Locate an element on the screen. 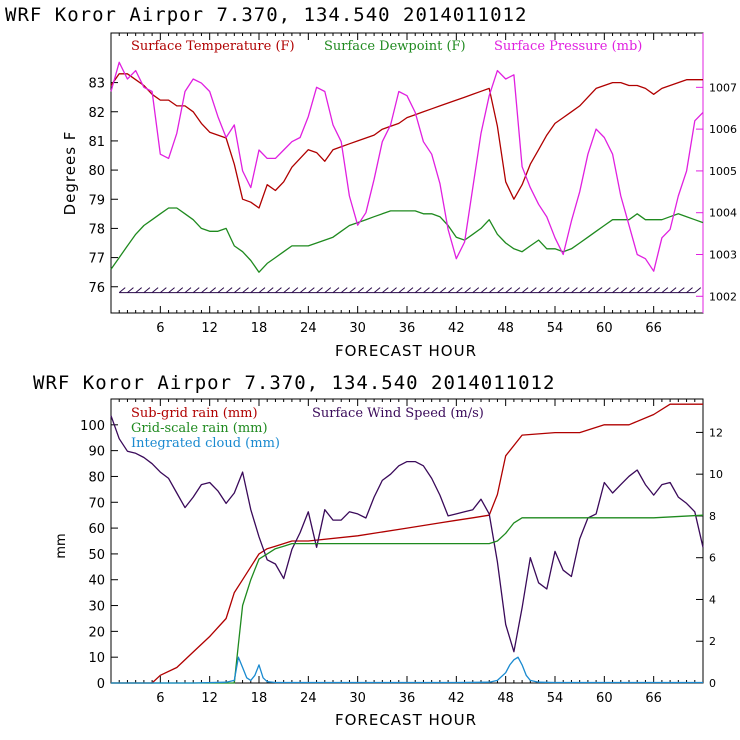 The width and height of the screenshot is (740, 740). right-tick-label: 2 is located at coordinates (712, 641).